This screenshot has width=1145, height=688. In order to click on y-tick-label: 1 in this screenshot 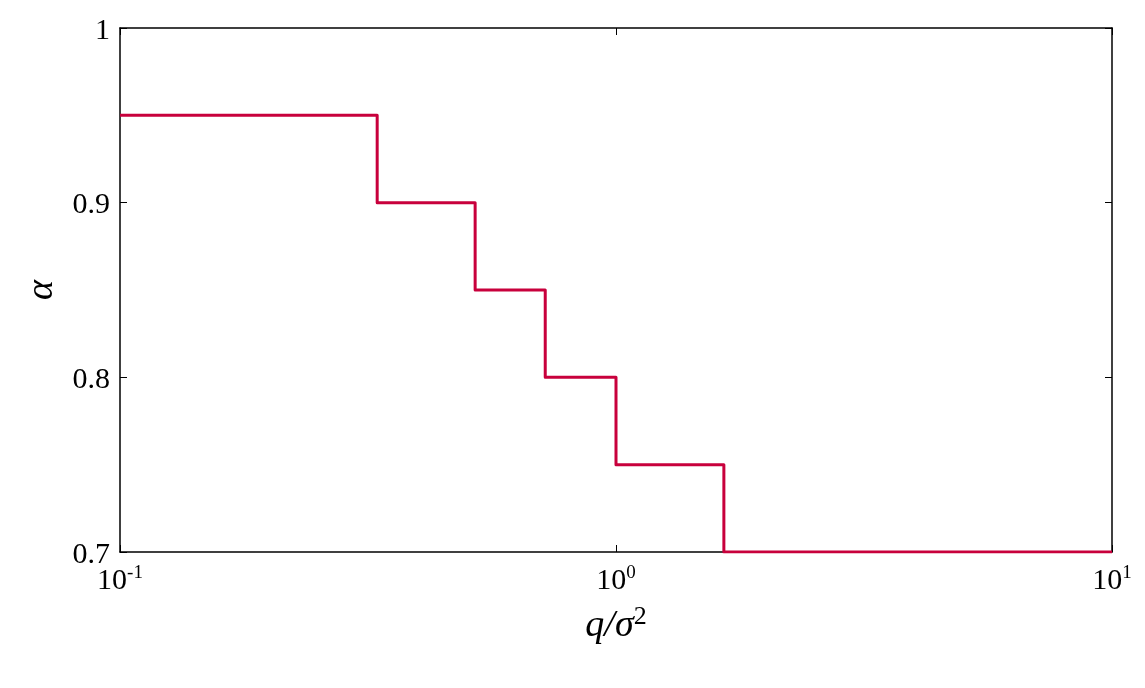, I will do `click(102, 28)`.